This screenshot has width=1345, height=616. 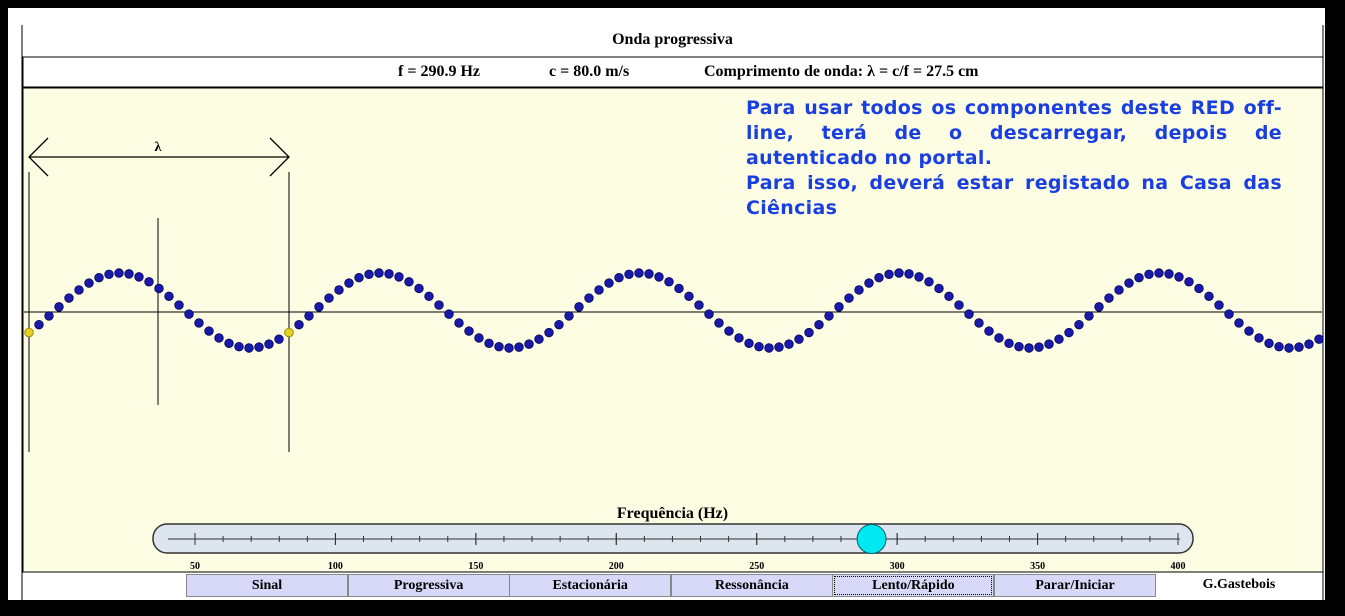 I want to click on button: Lento/Rápido, so click(x=913, y=585).